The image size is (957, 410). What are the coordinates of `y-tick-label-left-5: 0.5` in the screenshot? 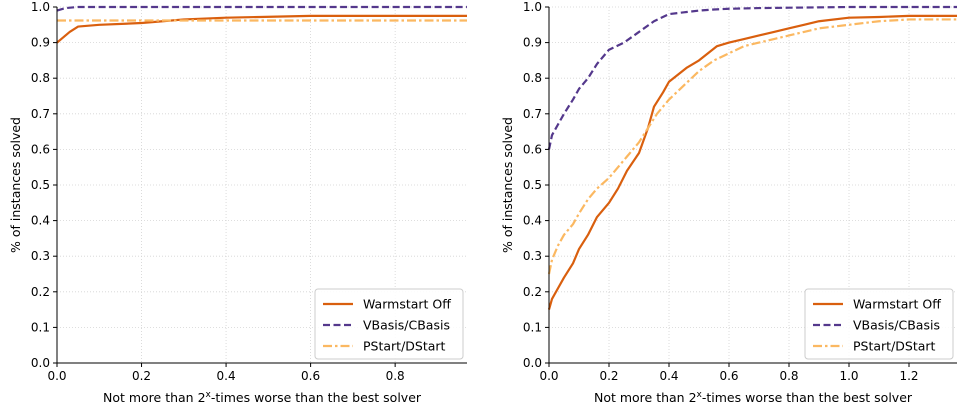 It's located at (40, 185).